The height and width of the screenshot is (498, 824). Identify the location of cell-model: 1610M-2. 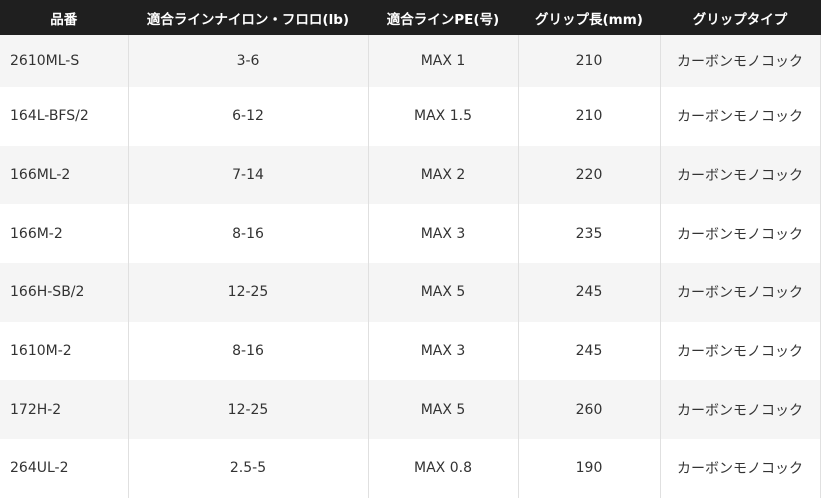
(64, 351).